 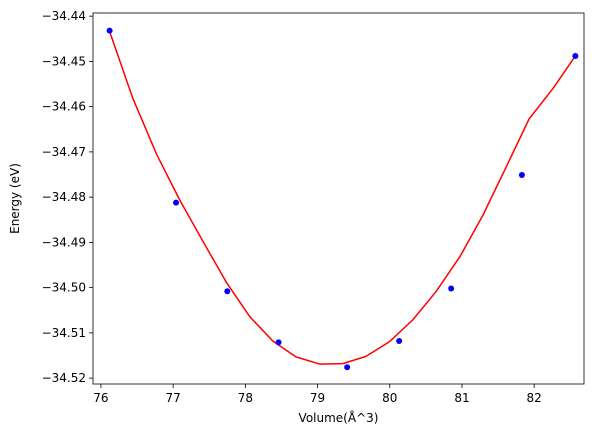 I want to click on x-axis-label: Volume(Å^3), so click(x=339, y=417).